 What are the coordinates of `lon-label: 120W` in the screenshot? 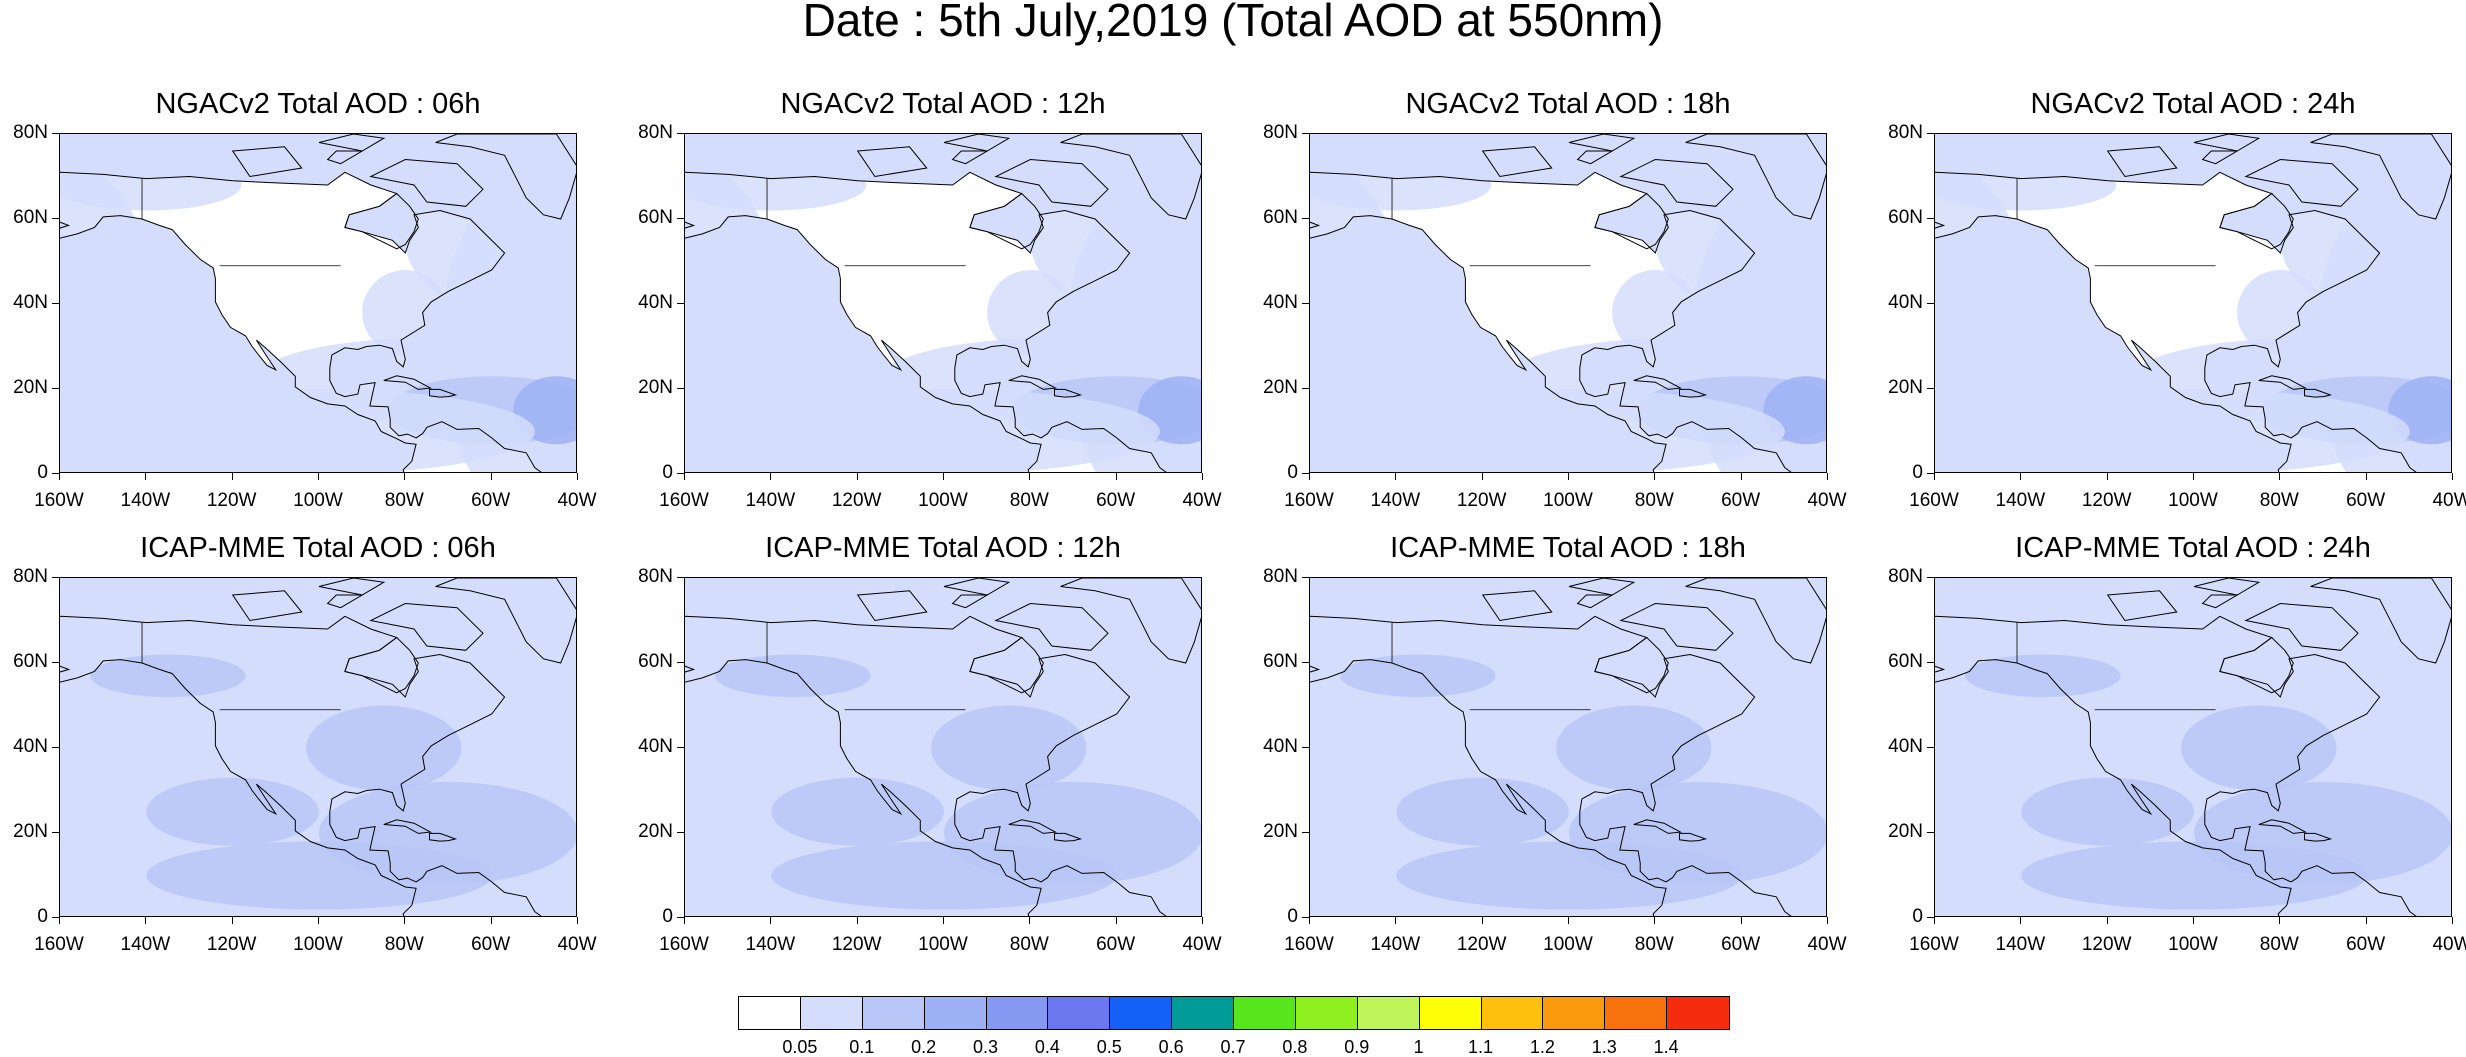 It's located at (2106, 500).